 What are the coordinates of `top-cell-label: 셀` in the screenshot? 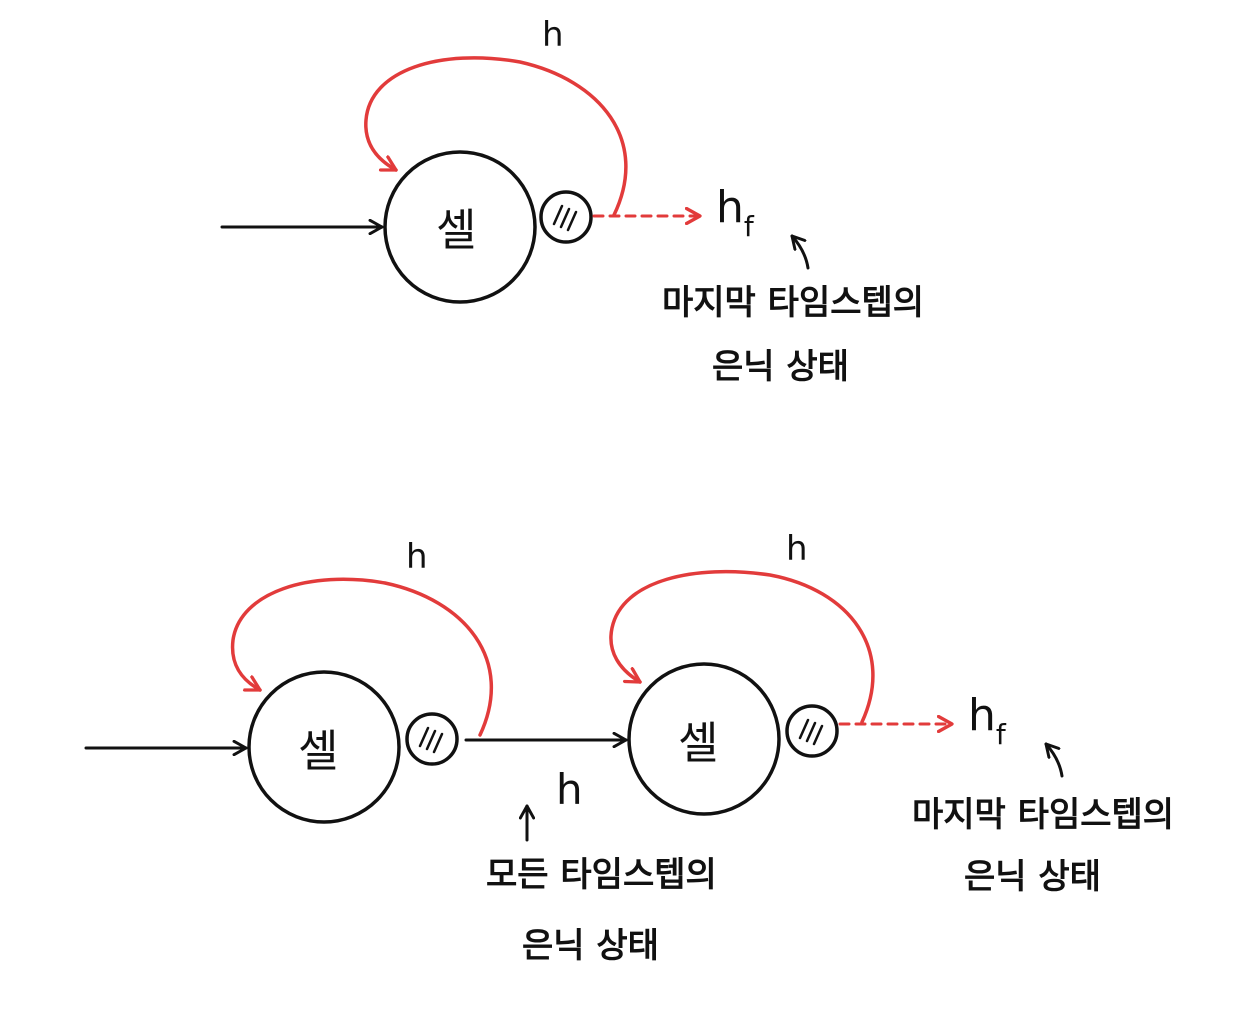 It's located at (456, 230).